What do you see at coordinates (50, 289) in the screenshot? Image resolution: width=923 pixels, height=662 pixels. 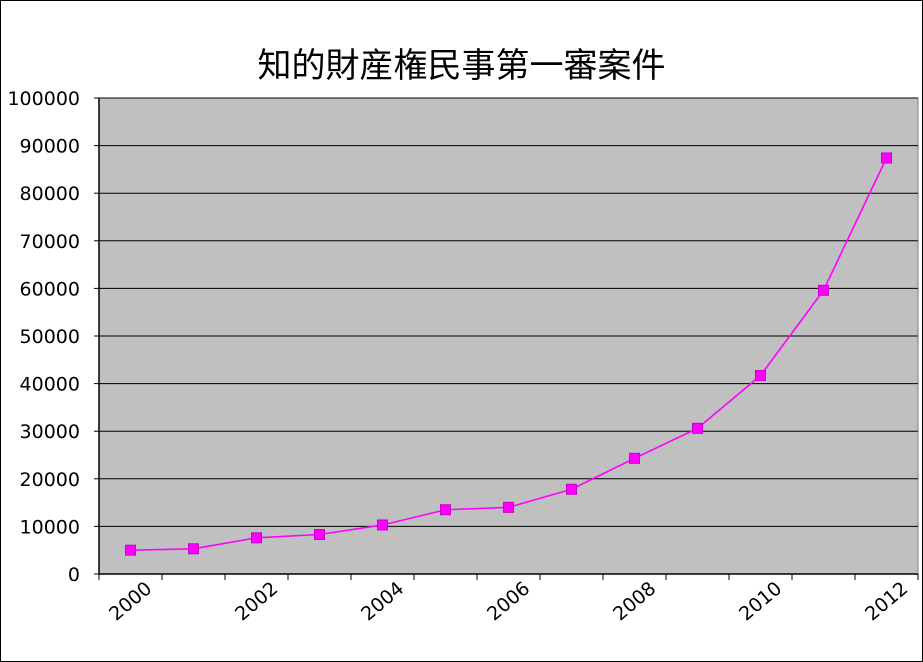 I see `y-tick-label: 60000` at bounding box center [50, 289].